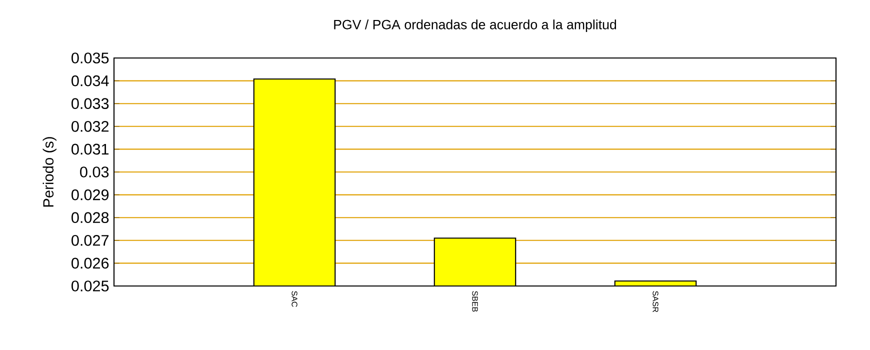  I want to click on y-tick-label: 0.032, so click(90, 126).